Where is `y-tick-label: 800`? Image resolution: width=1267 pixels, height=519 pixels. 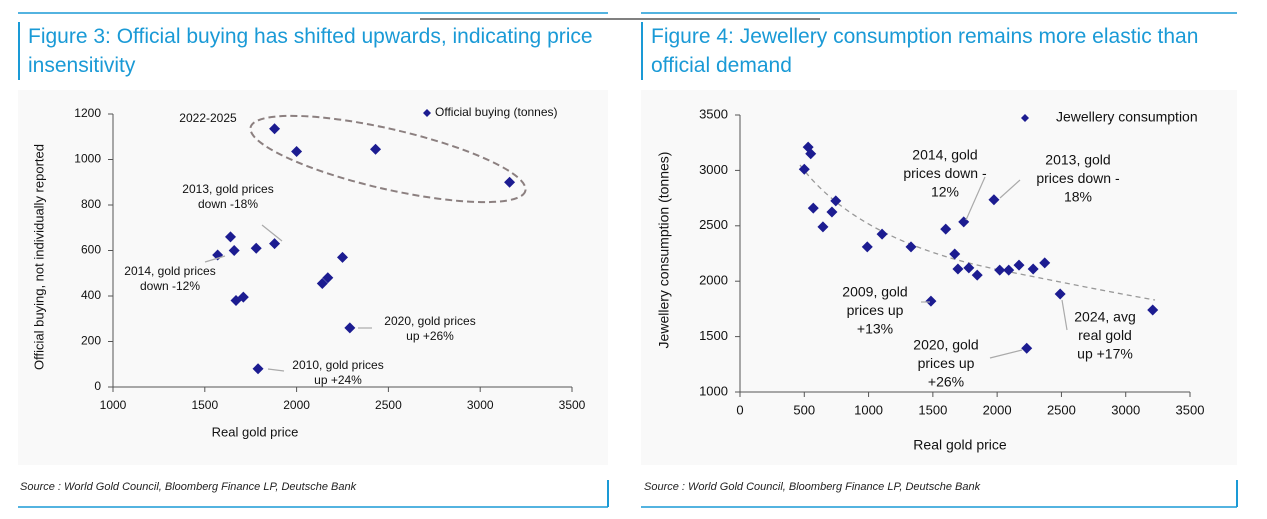 y-tick-label: 800 is located at coordinates (91, 204).